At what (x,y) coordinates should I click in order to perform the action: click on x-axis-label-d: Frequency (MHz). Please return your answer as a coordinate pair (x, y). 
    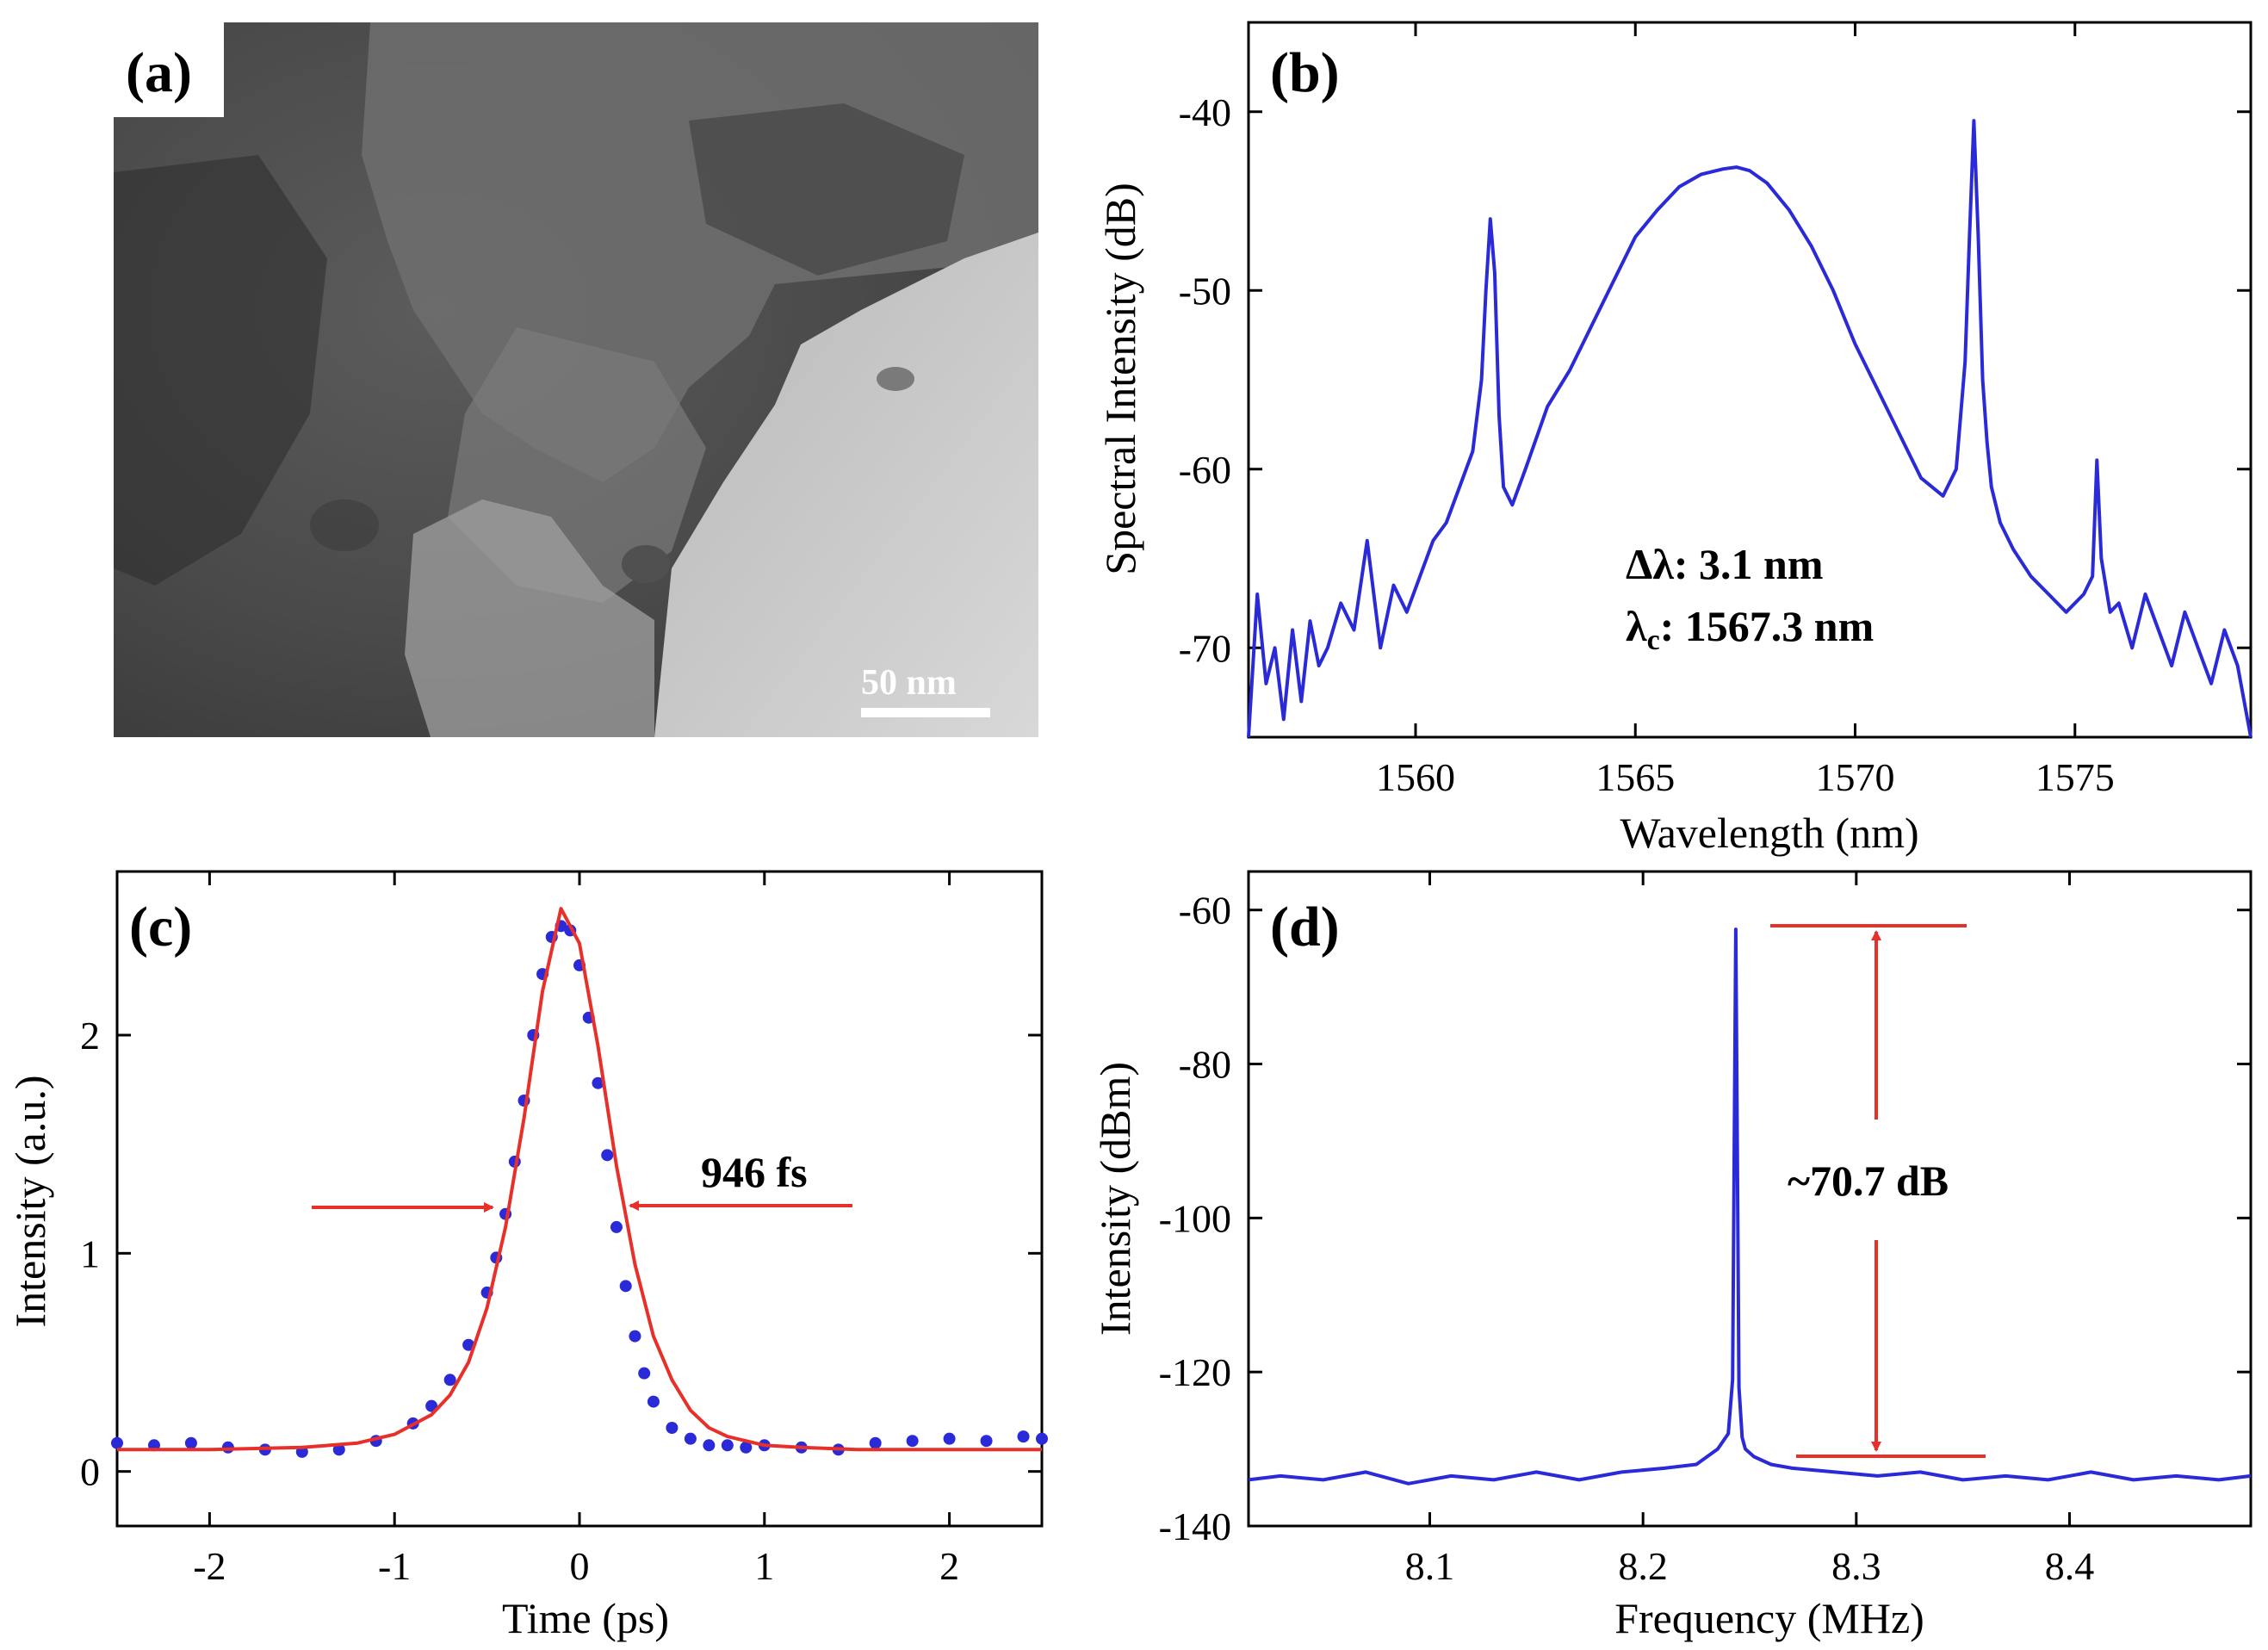
    Looking at the image, I should click on (1769, 1618).